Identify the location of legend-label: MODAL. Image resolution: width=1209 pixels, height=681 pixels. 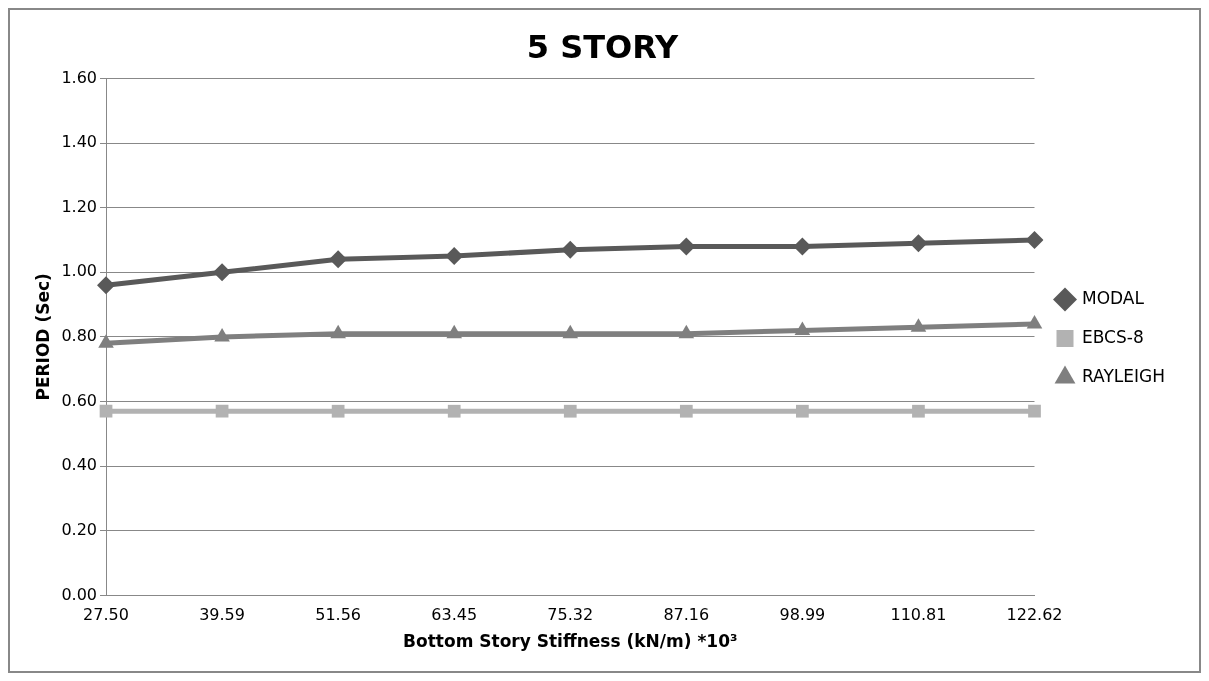
(1113, 297).